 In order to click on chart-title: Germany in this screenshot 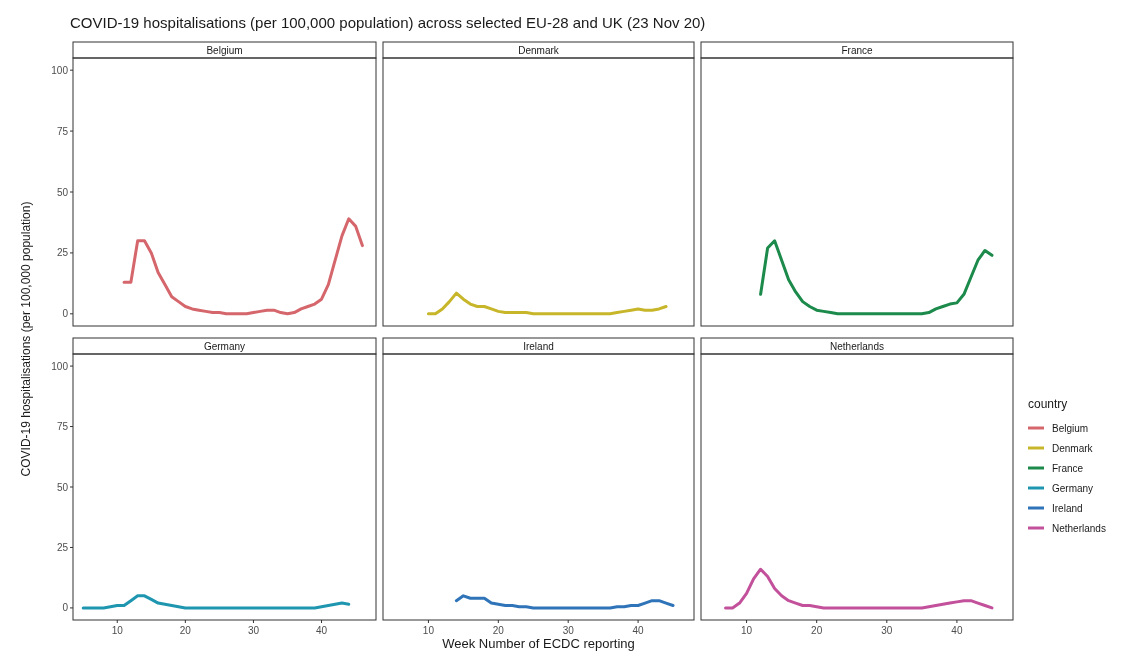, I will do `click(224, 346)`.